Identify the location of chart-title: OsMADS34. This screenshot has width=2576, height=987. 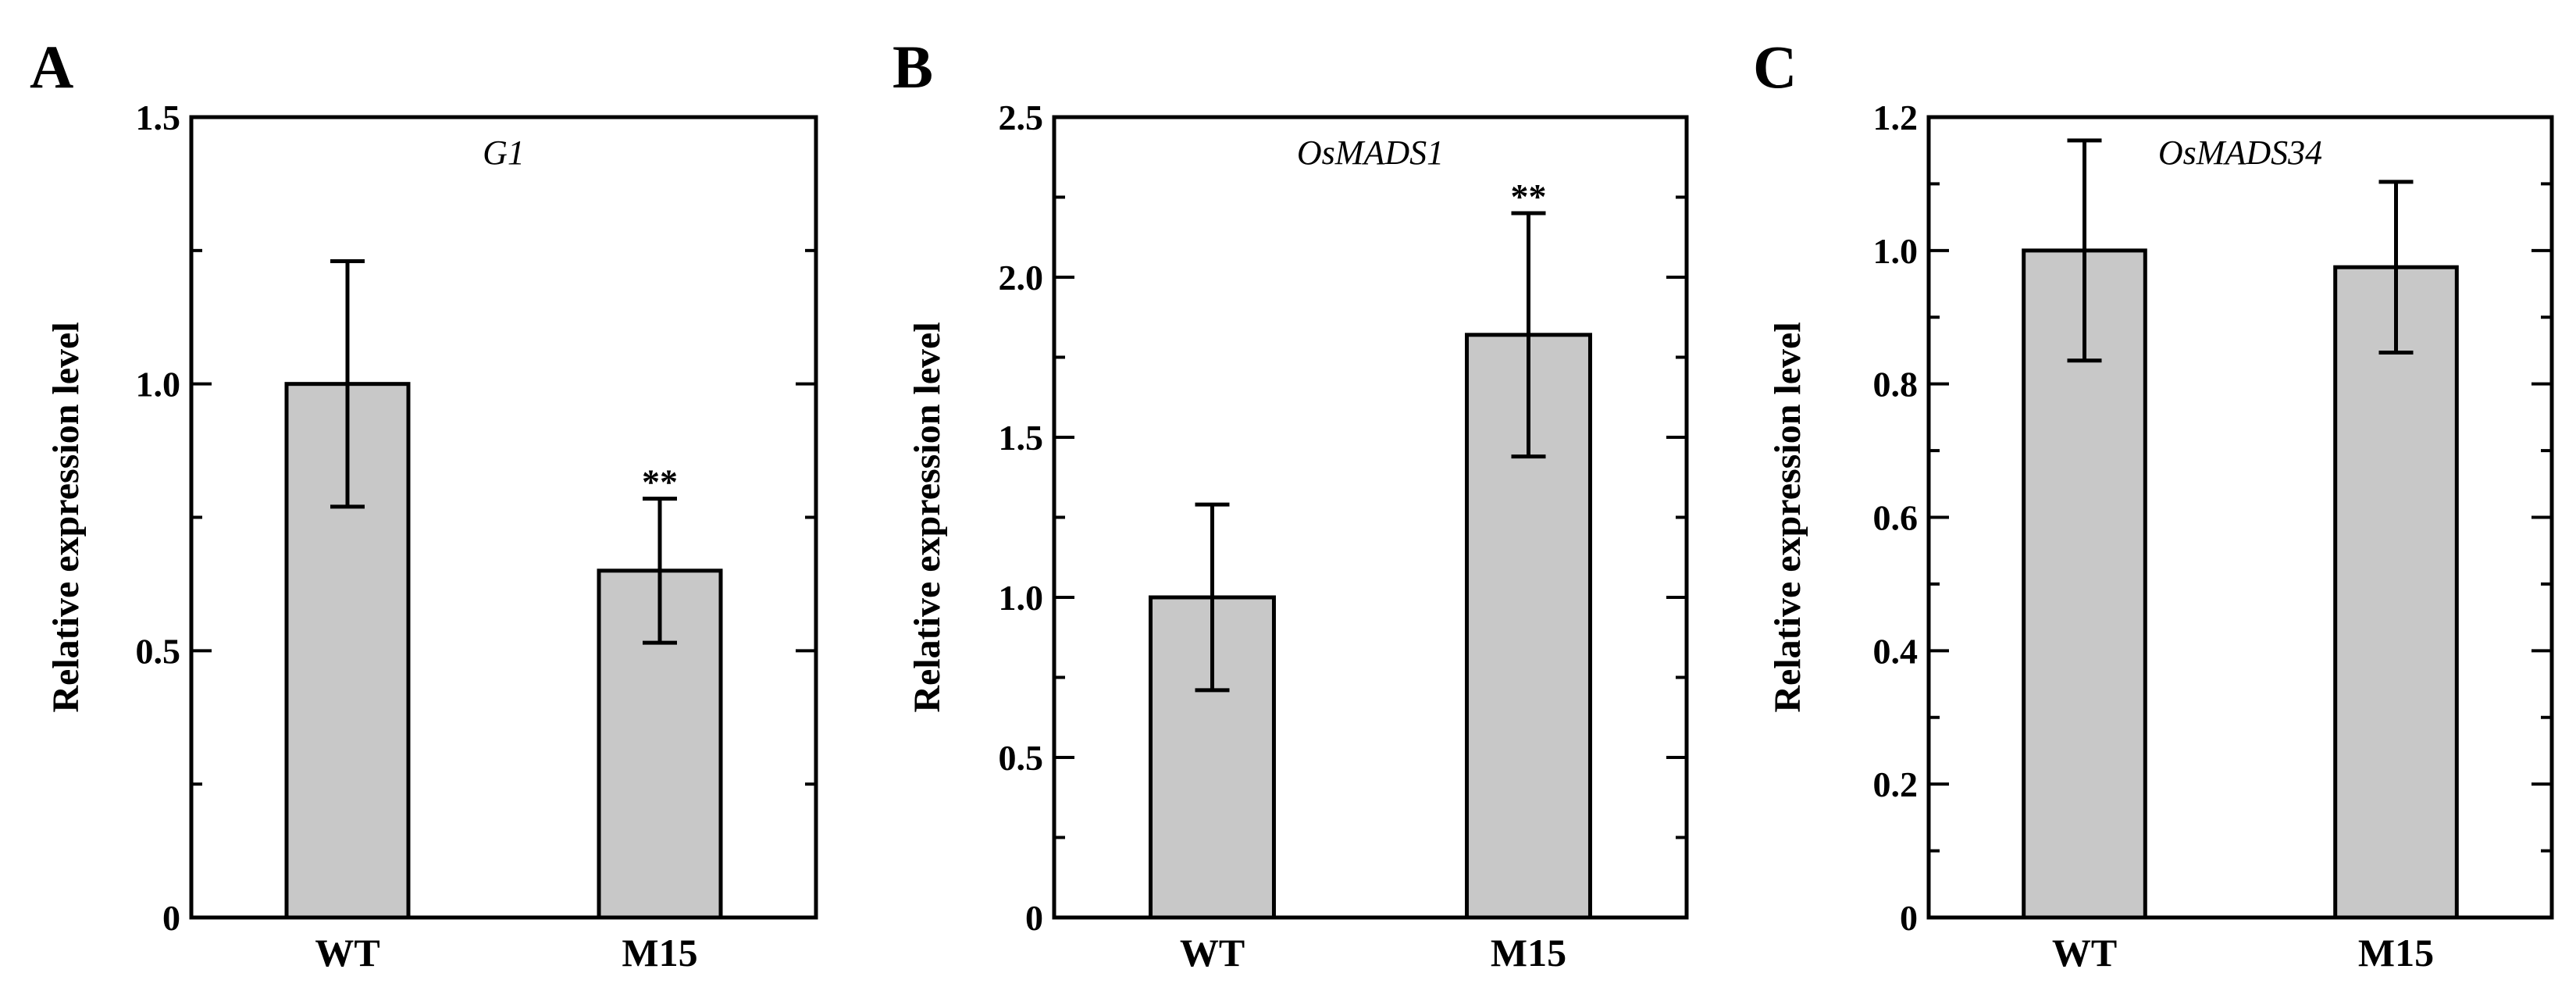
(2240, 153).